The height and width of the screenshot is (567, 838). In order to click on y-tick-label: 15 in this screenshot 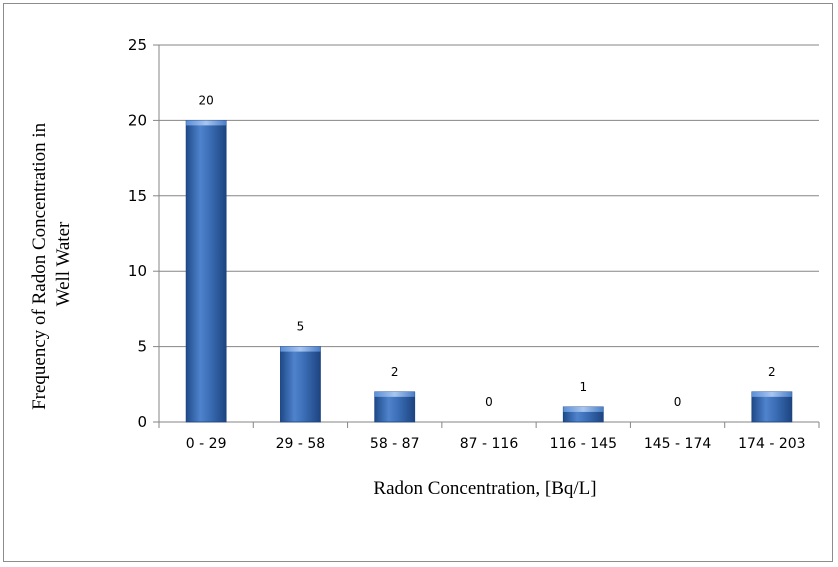, I will do `click(137, 196)`.